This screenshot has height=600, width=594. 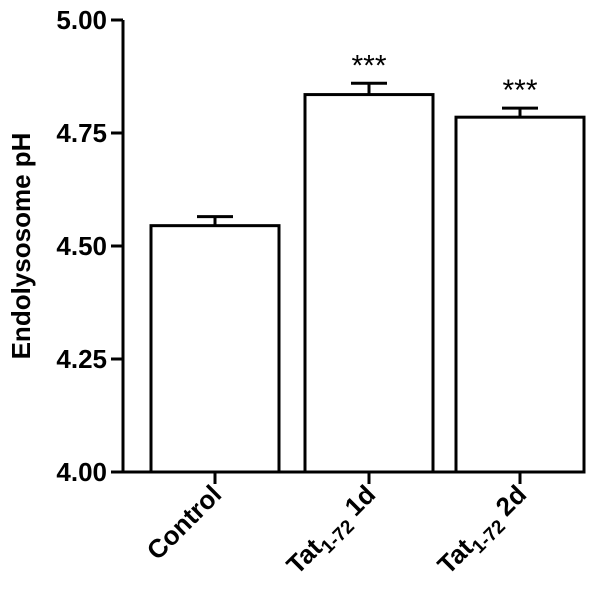 I want to click on y-axis-title: Endolysosome pH, so click(x=21, y=246).